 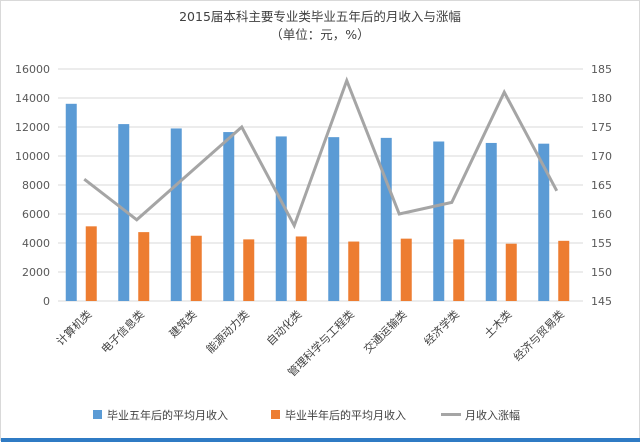 I want to click on category-label: 电子信息类, so click(x=122, y=331).